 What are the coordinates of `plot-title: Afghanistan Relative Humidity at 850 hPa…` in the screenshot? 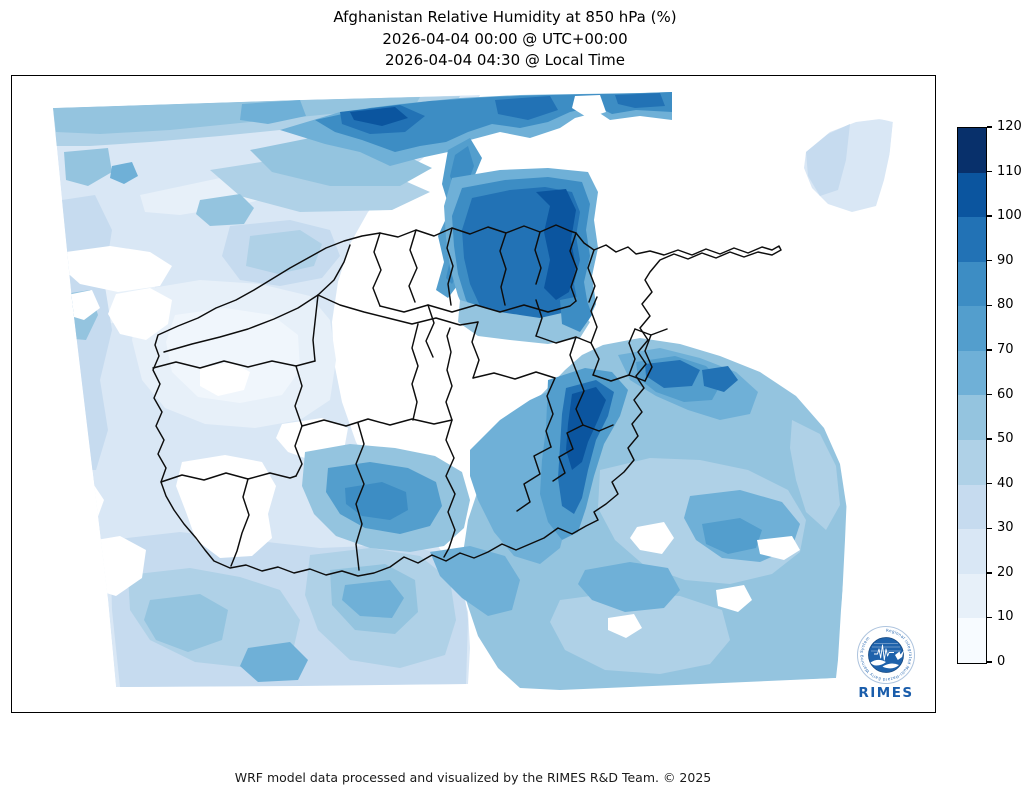 It's located at (505, 39).